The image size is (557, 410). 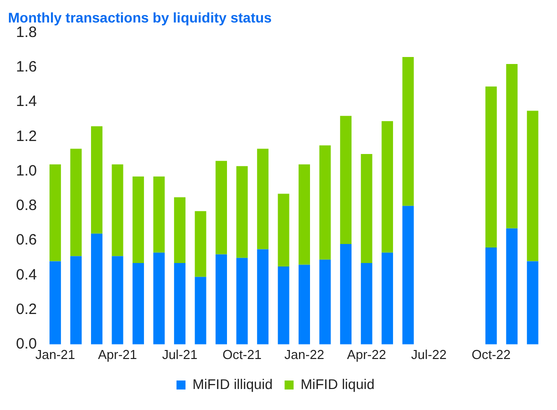 What do you see at coordinates (337, 384) in the screenshot?
I see `legend-label: MiFID liquid` at bounding box center [337, 384].